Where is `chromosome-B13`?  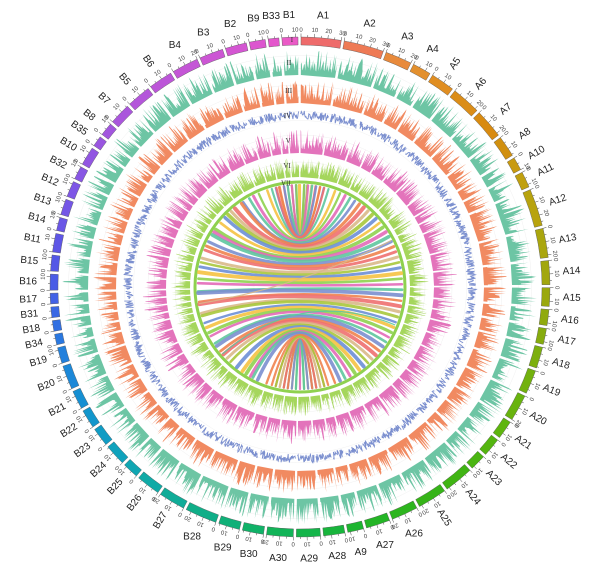 chromosome-B13 is located at coordinates (67, 208).